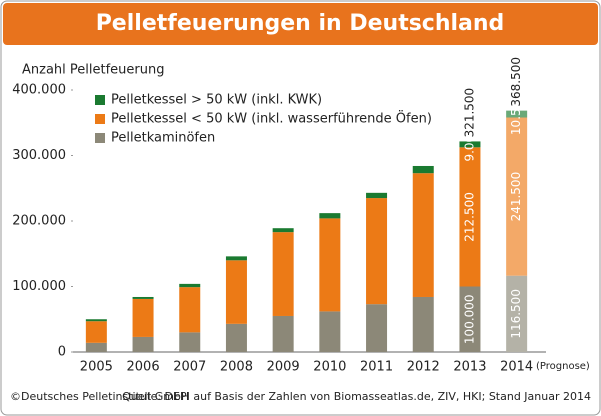 Image resolution: width=601 pixels, height=416 pixels. I want to click on value-label: 9.000, so click(469, 144).